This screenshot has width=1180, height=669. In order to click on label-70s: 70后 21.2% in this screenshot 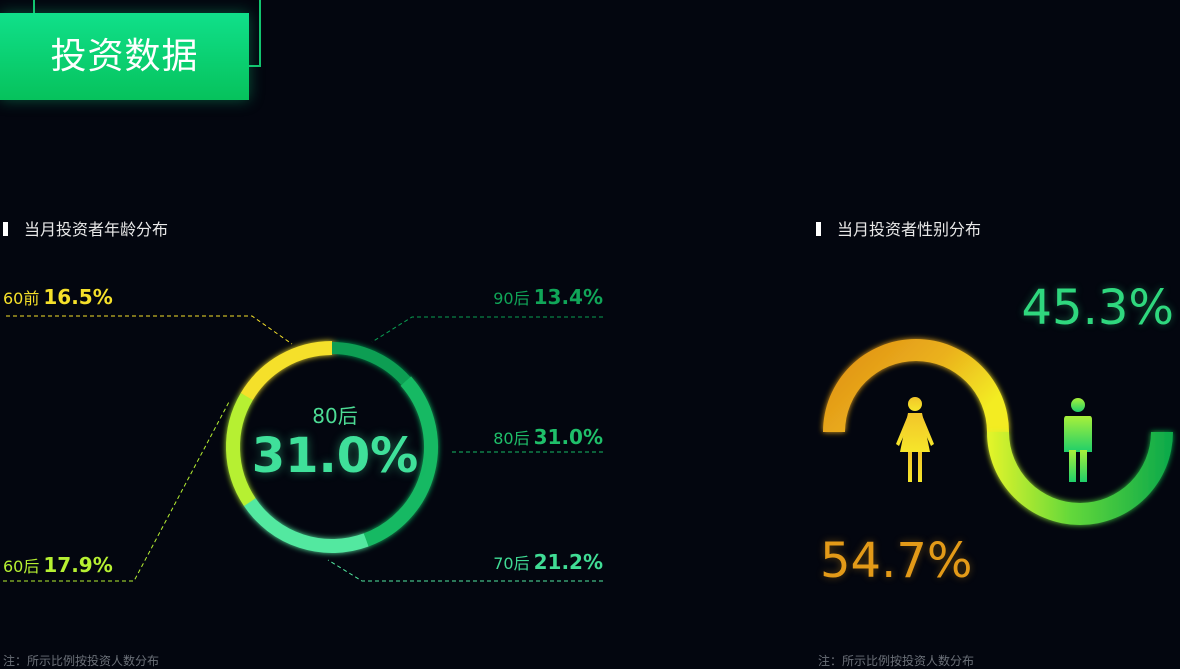, I will do `click(548, 562)`.